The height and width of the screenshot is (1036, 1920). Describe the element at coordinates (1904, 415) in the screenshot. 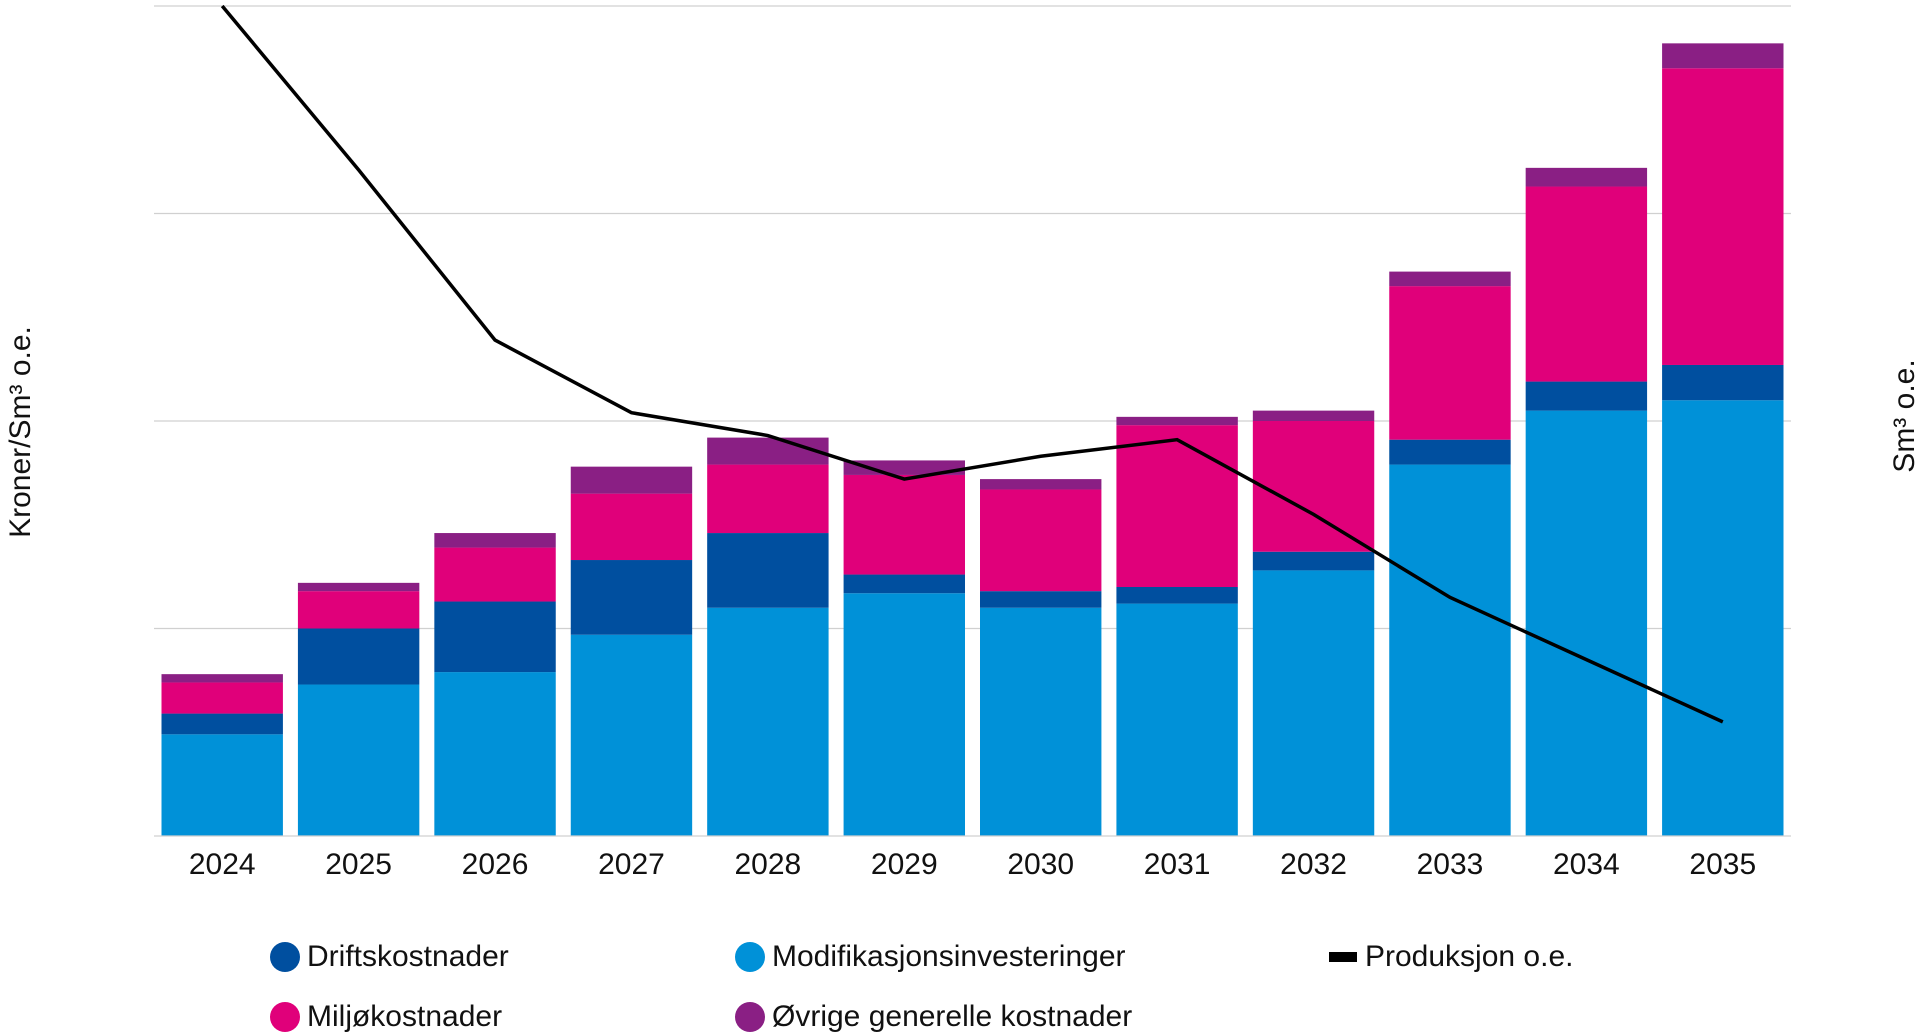

I see `y2-axis-label: Sm³ o.e.` at that location.